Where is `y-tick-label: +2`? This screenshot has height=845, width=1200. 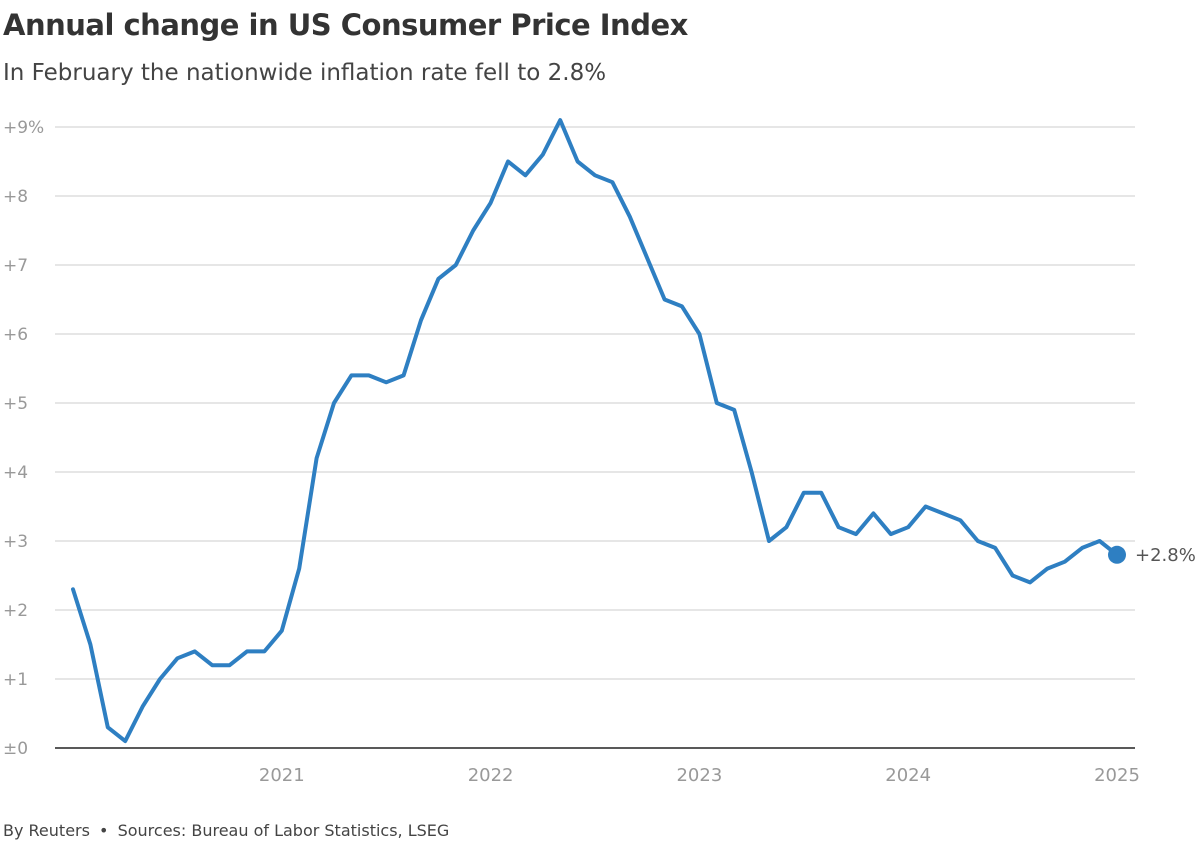 y-tick-label: +2 is located at coordinates (15, 611).